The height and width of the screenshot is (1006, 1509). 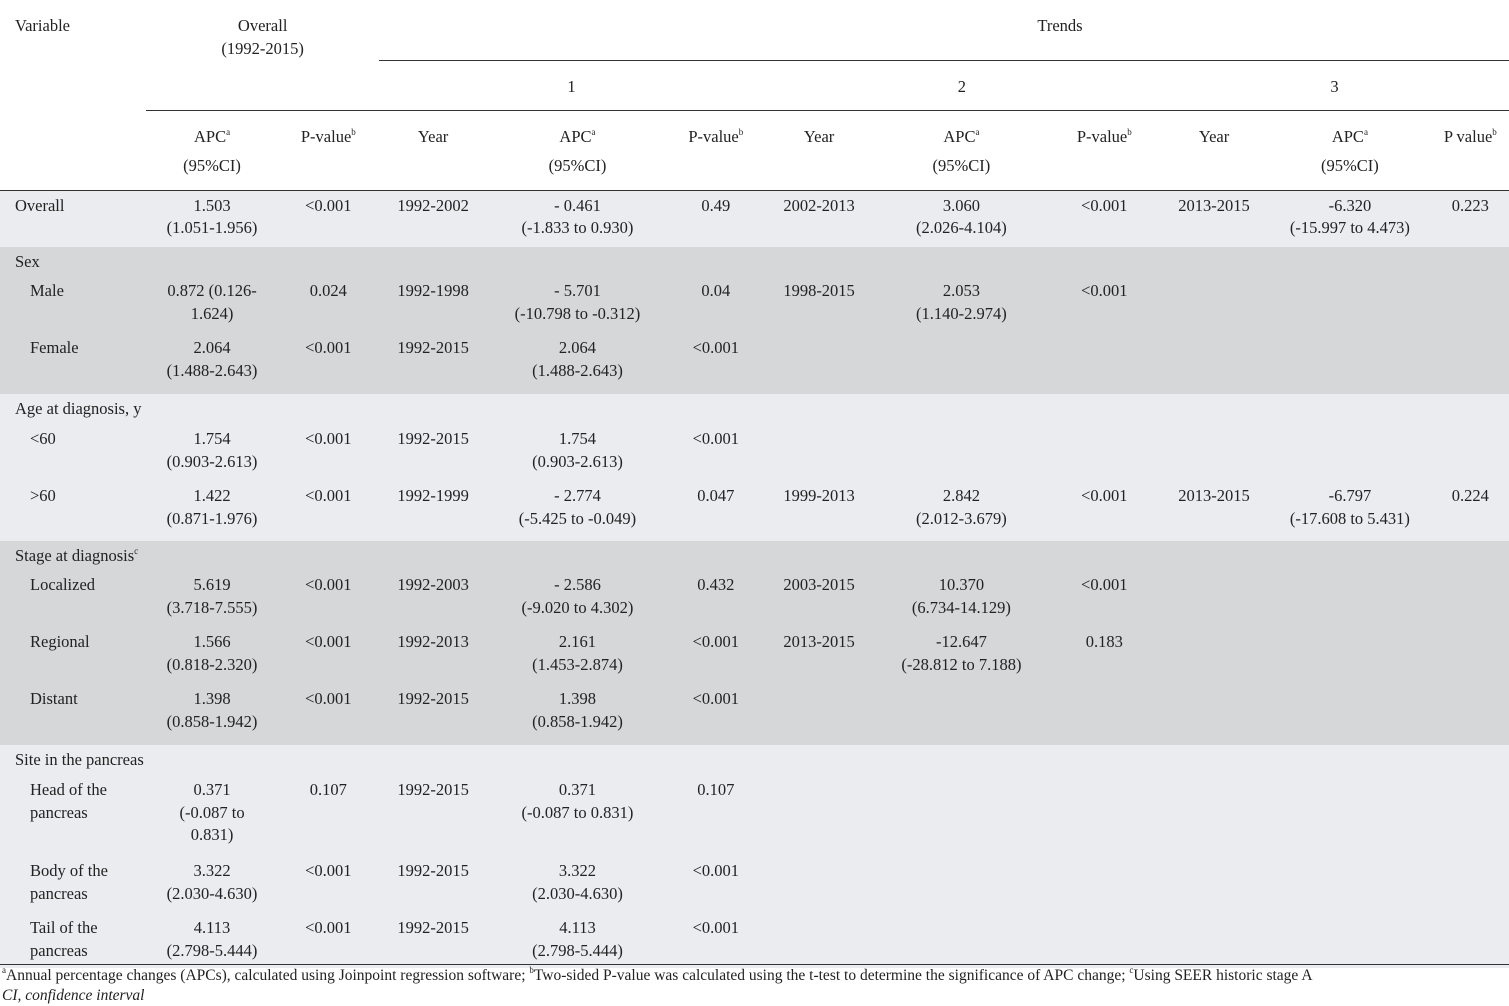 What do you see at coordinates (577, 347) in the screenshot?
I see `apc-value: 2.064` at bounding box center [577, 347].